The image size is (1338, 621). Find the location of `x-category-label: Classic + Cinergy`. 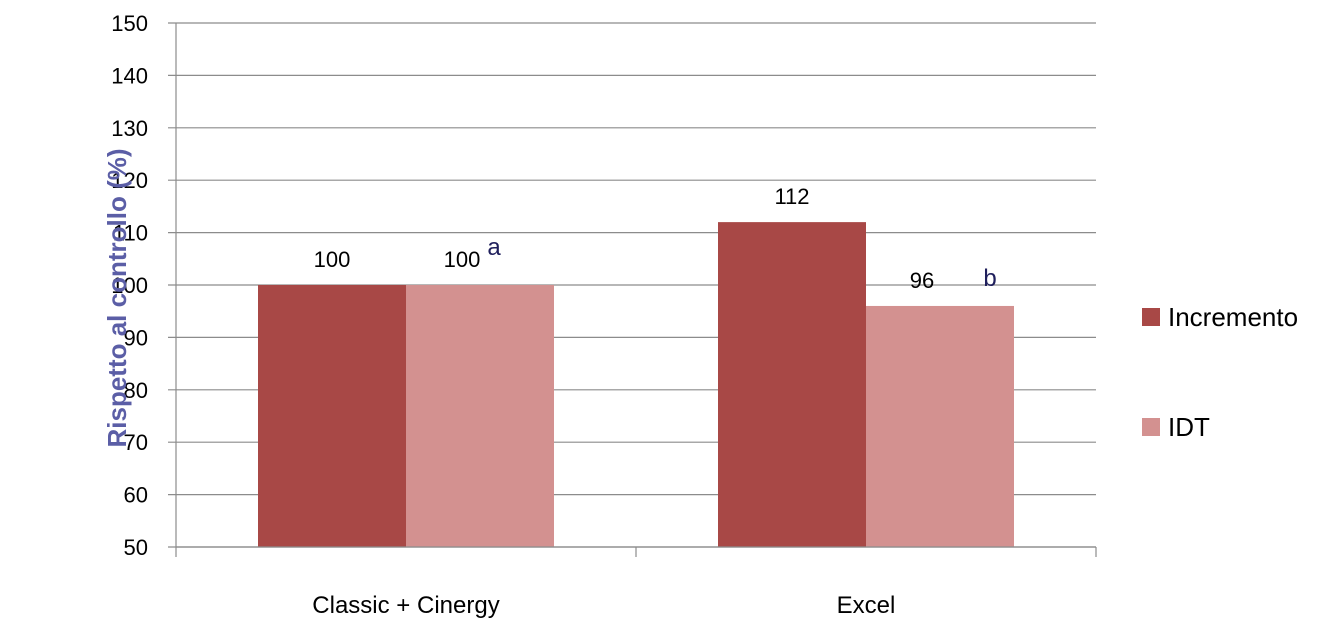

x-category-label: Classic + Cinergy is located at coordinates (405, 605).